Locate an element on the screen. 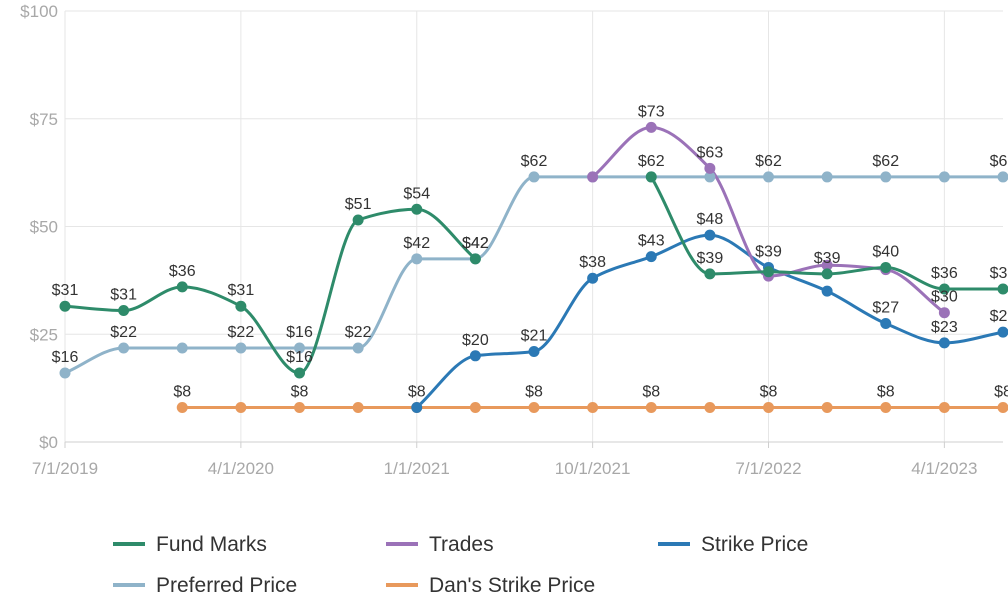  fund-marks-data-label: $42 is located at coordinates (475, 243).